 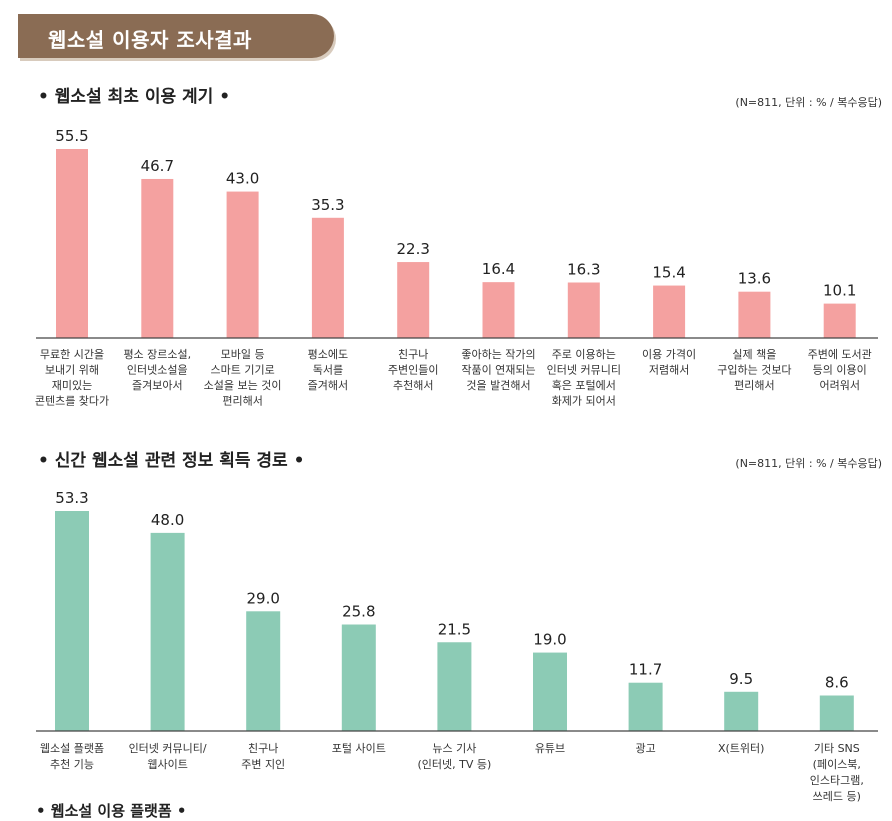 I want to click on chart1-category-label: 친구나 주변인들이 추천해서, so click(x=413, y=370).